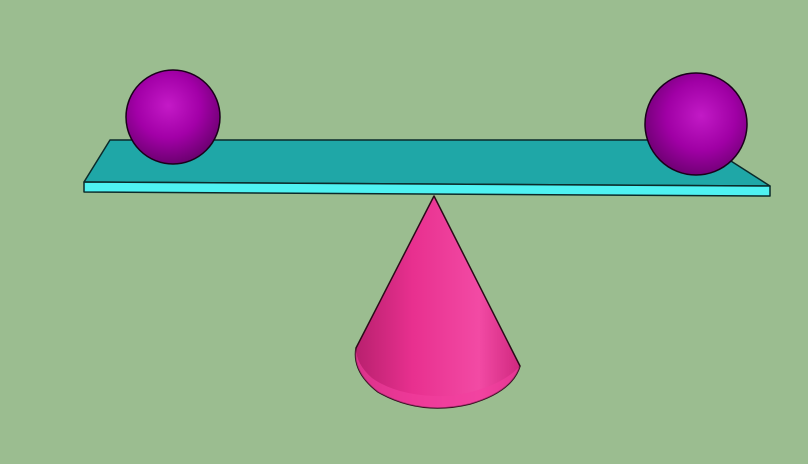 The width and height of the screenshot is (808, 464). I want to click on right-sphere, so click(696, 124).